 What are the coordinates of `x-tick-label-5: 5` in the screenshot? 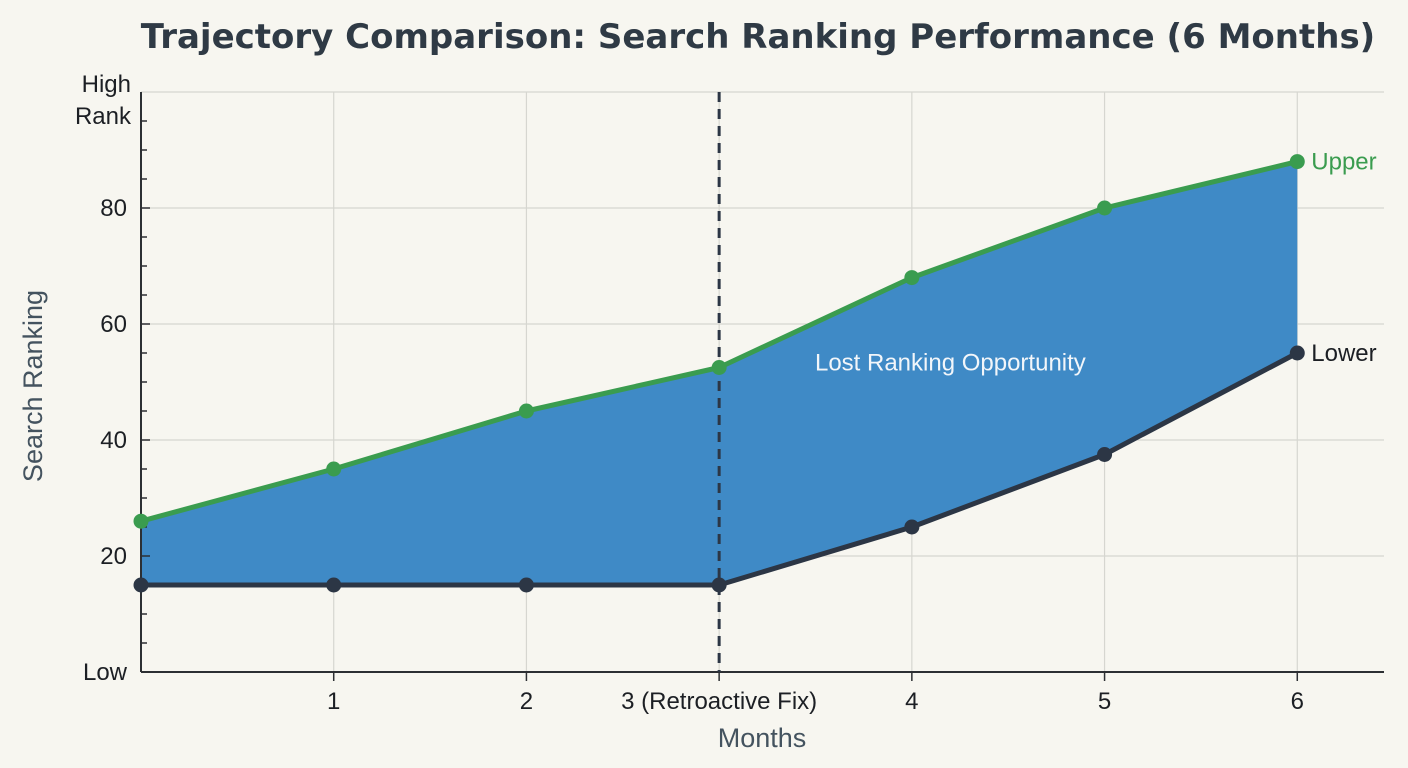 It's located at (1104, 701).